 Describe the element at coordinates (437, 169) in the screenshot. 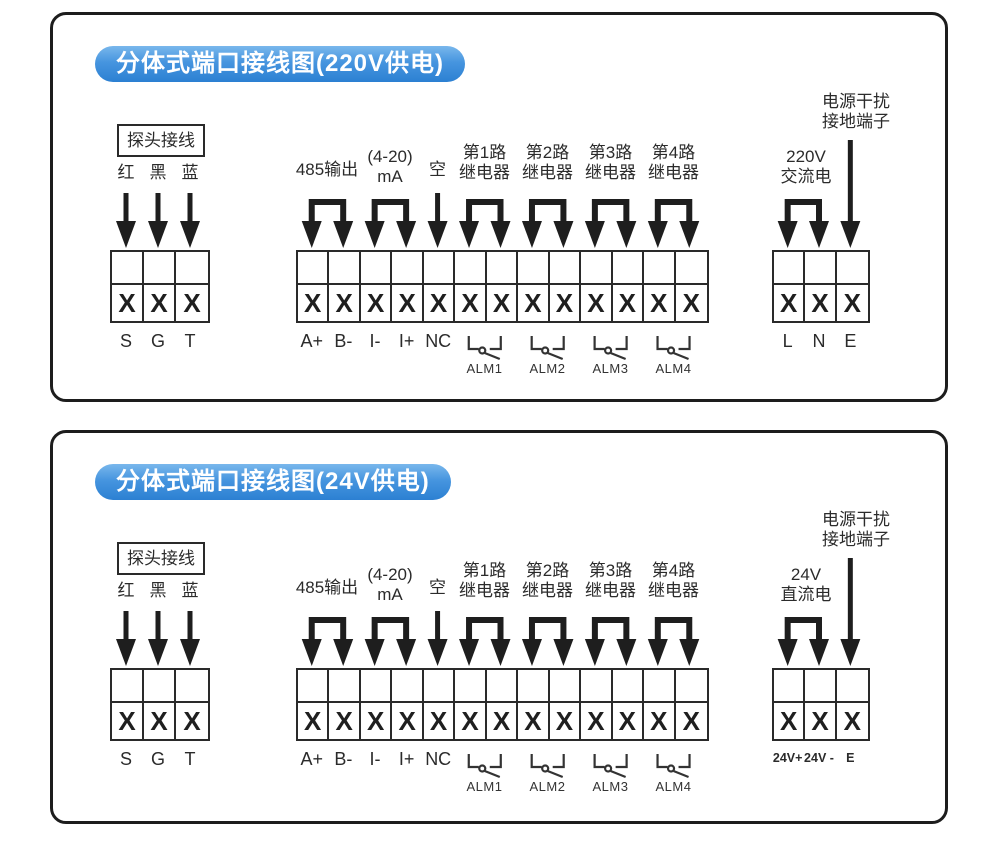

I see `empty-terminal-label: 空` at that location.